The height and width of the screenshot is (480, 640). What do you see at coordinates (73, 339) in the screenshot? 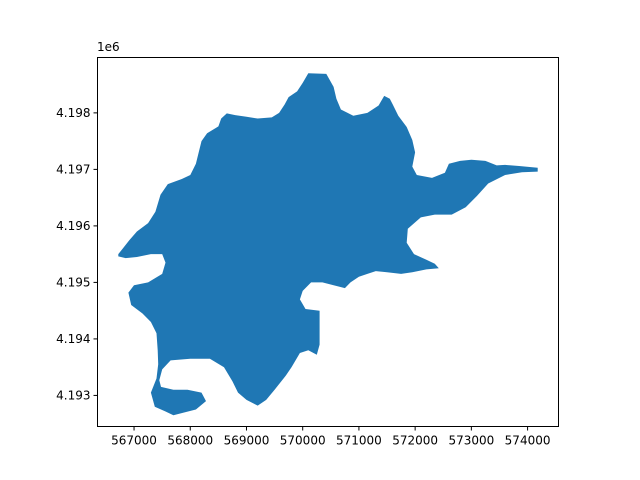
I see `y-tick-label: 4.194` at bounding box center [73, 339].